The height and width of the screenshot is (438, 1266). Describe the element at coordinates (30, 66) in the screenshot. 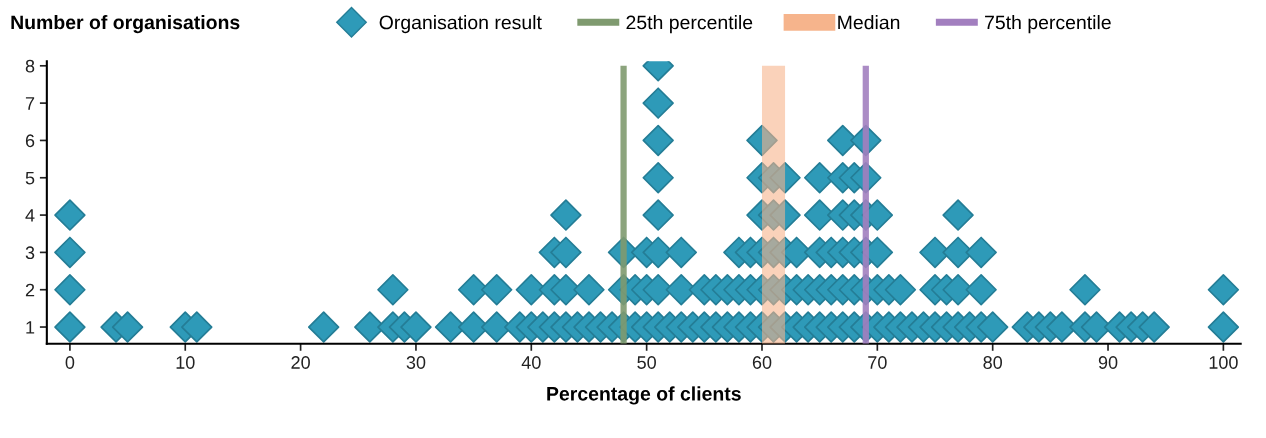

I see `y-tick-label: 8` at that location.